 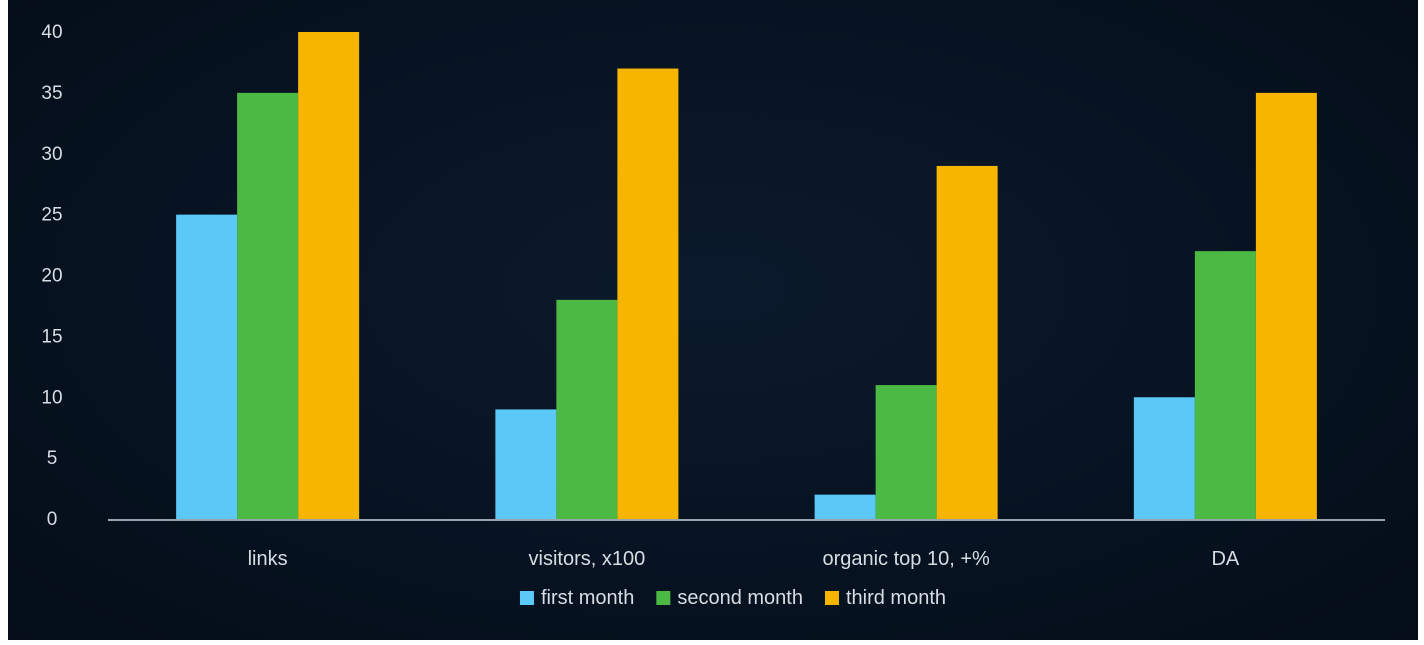 What do you see at coordinates (51, 154) in the screenshot?
I see `y-tick-label: 30` at bounding box center [51, 154].